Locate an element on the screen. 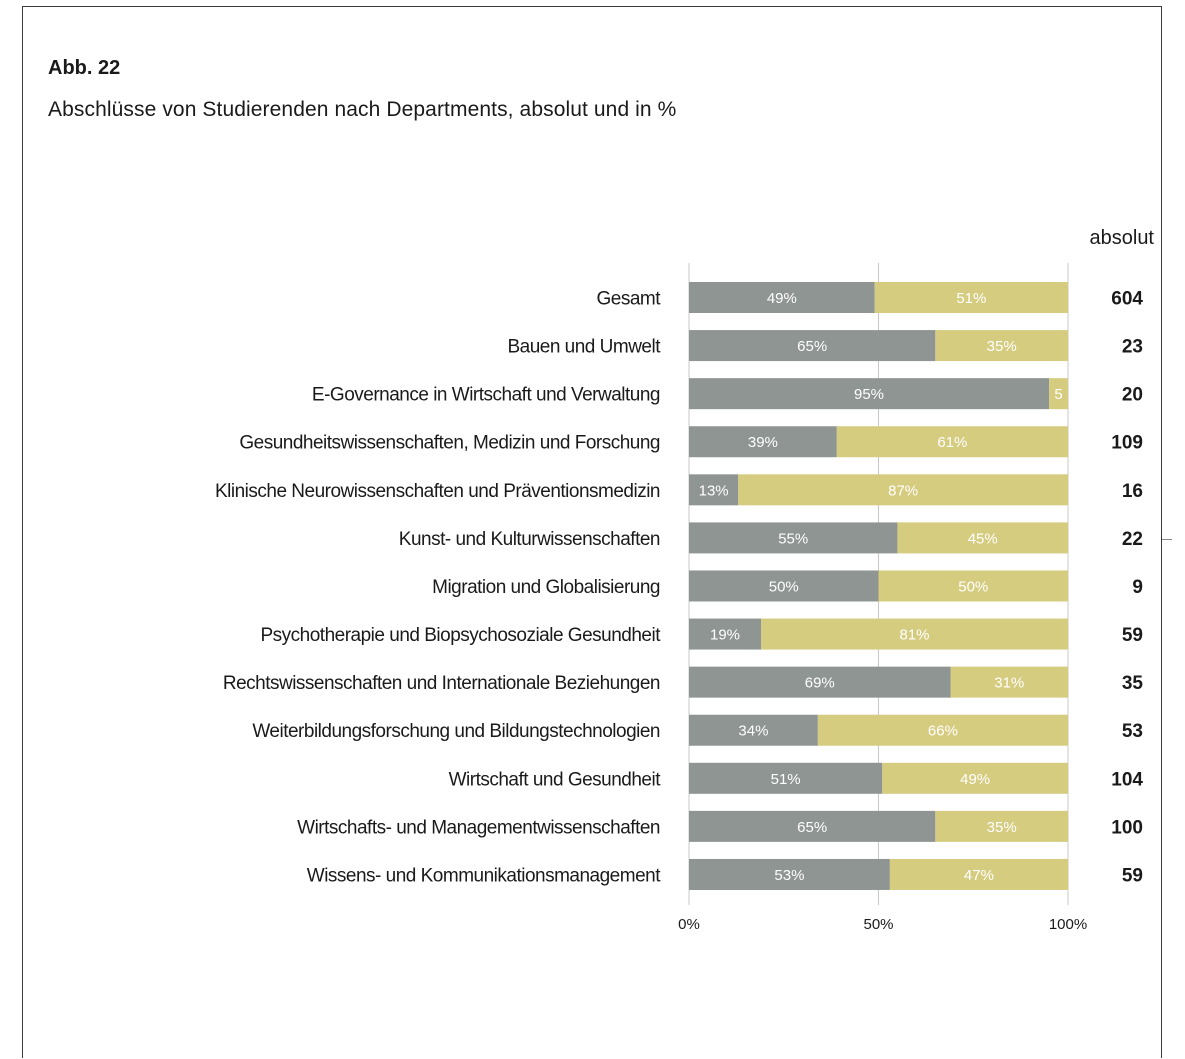  data-label: 13% is located at coordinates (714, 490).